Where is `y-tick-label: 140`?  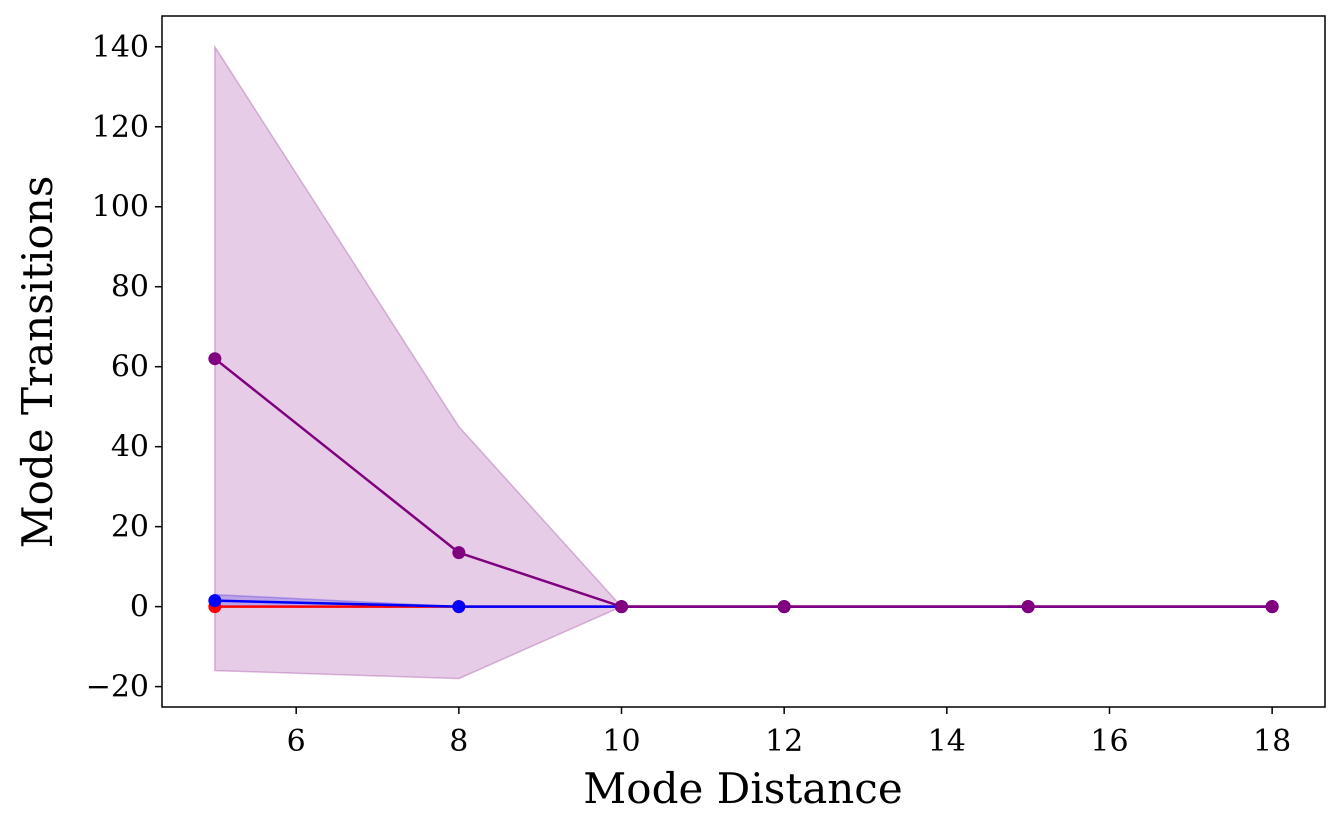 y-tick-label: 140 is located at coordinates (120, 47).